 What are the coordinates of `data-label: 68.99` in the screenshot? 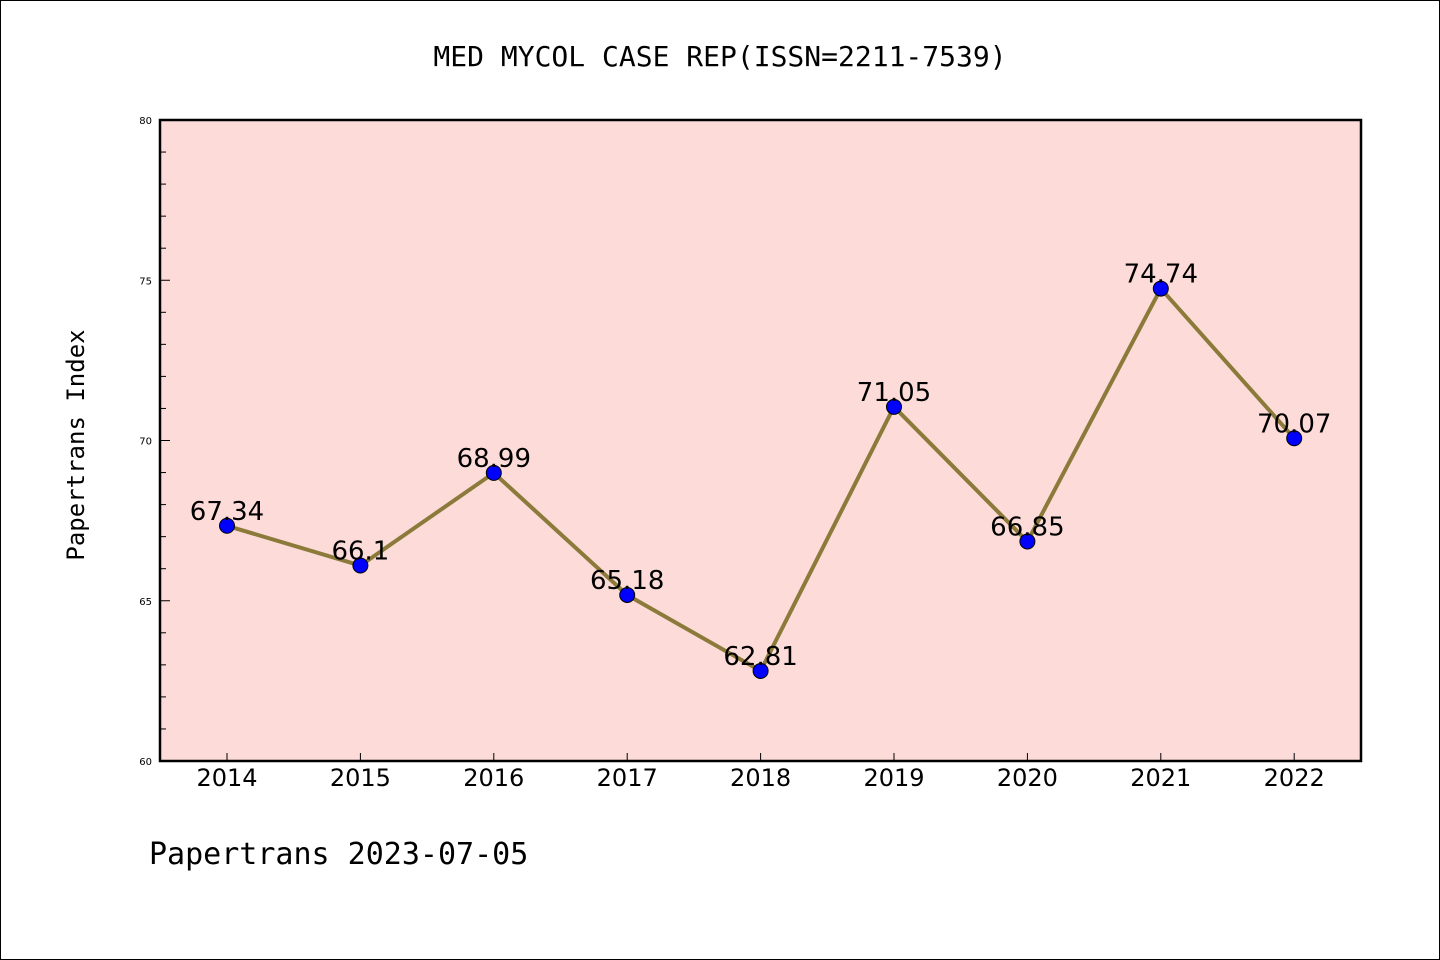 It's located at (494, 459).